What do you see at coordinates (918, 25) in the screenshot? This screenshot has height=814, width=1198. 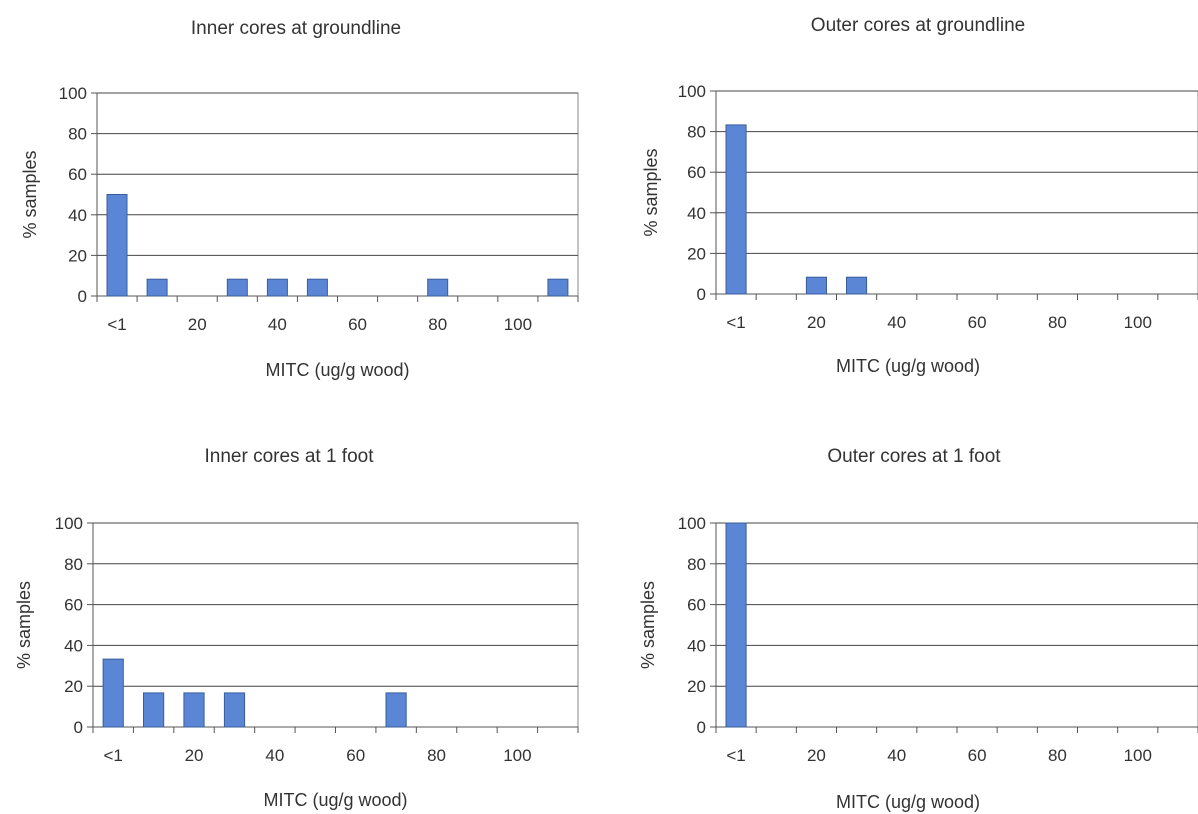 I see `chart-title: Outer cores at groundline` at bounding box center [918, 25].